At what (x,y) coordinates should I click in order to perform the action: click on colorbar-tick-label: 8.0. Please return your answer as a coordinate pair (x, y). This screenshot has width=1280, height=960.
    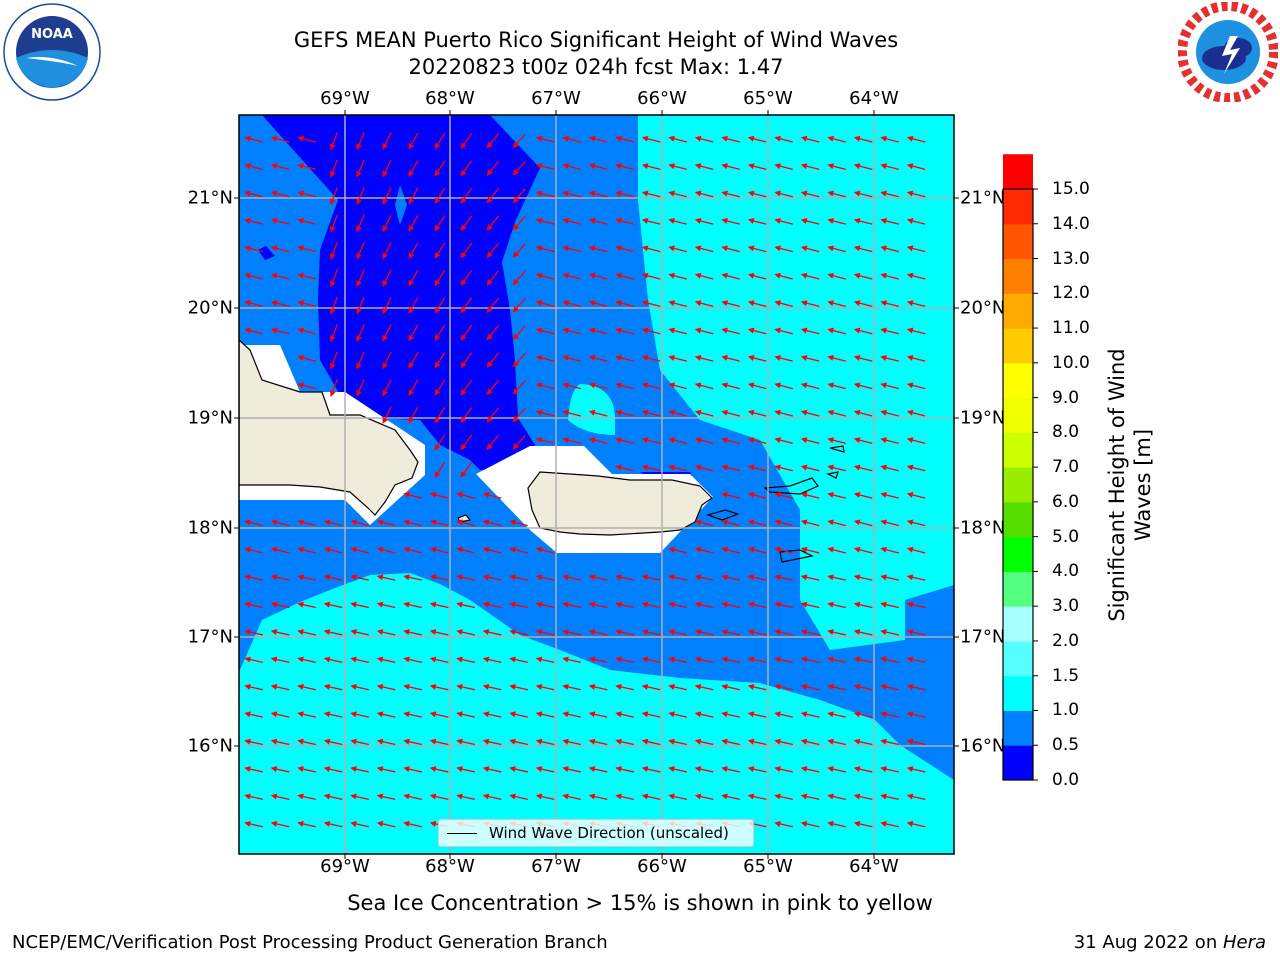
    Looking at the image, I should click on (1066, 432).